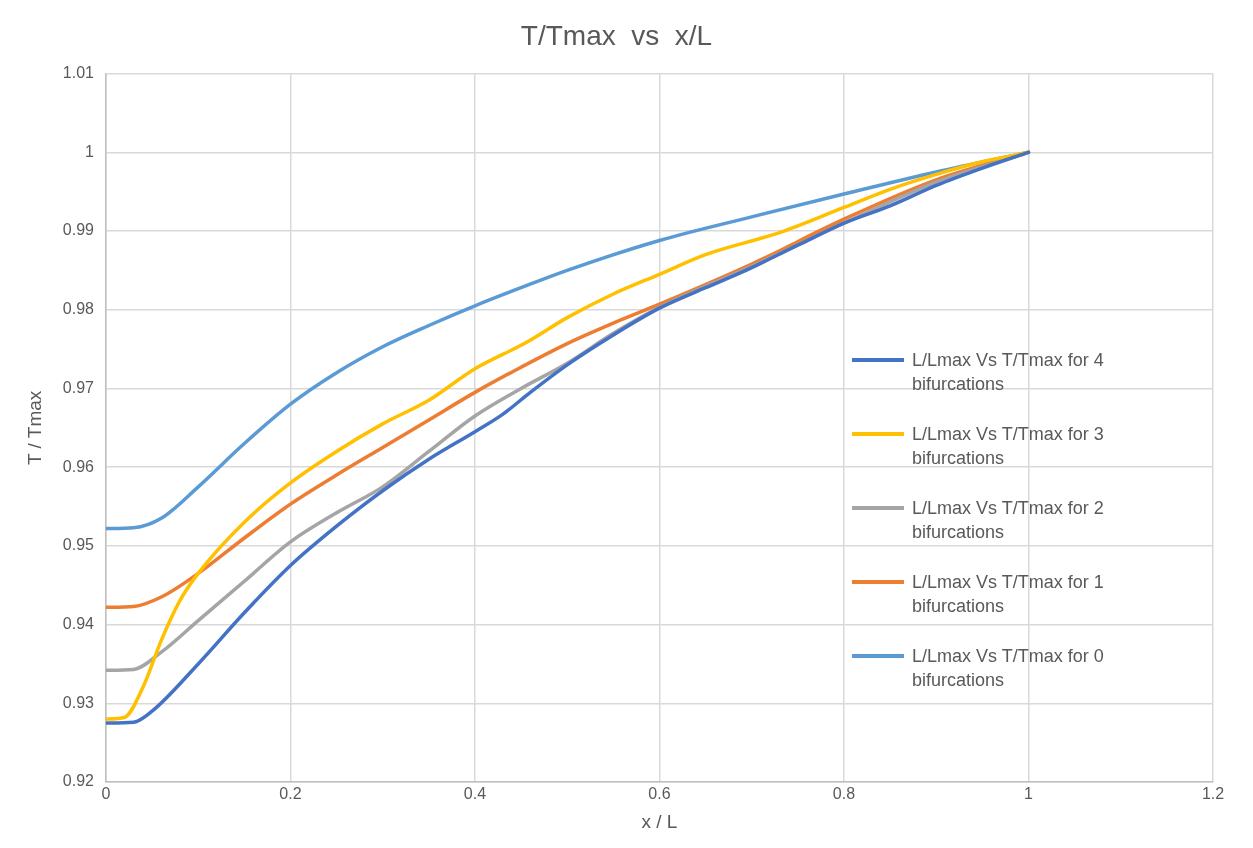 The height and width of the screenshot is (848, 1253). What do you see at coordinates (78, 623) in the screenshot?
I see `y-tick-label: 0.94` at bounding box center [78, 623].